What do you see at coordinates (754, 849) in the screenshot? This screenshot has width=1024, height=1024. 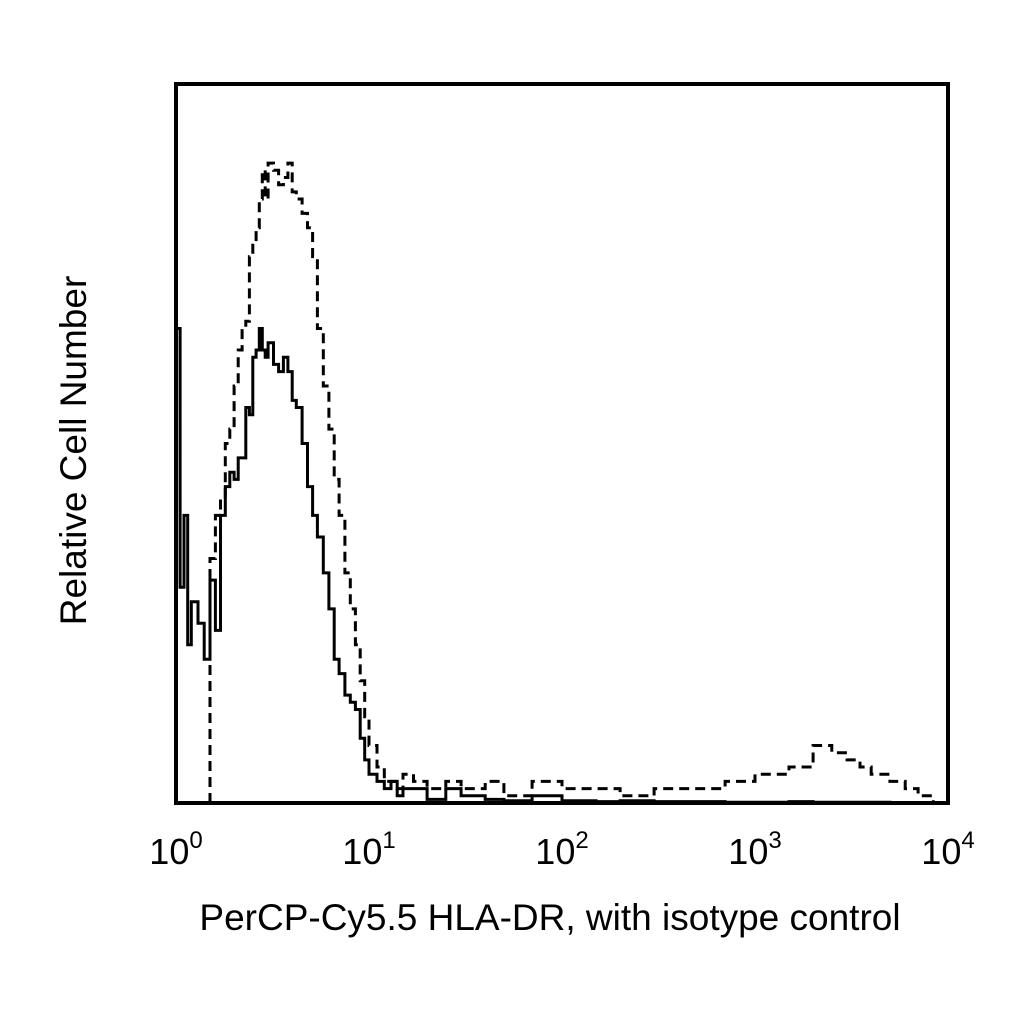 I see `x-tick-label: 10³` at bounding box center [754, 849].